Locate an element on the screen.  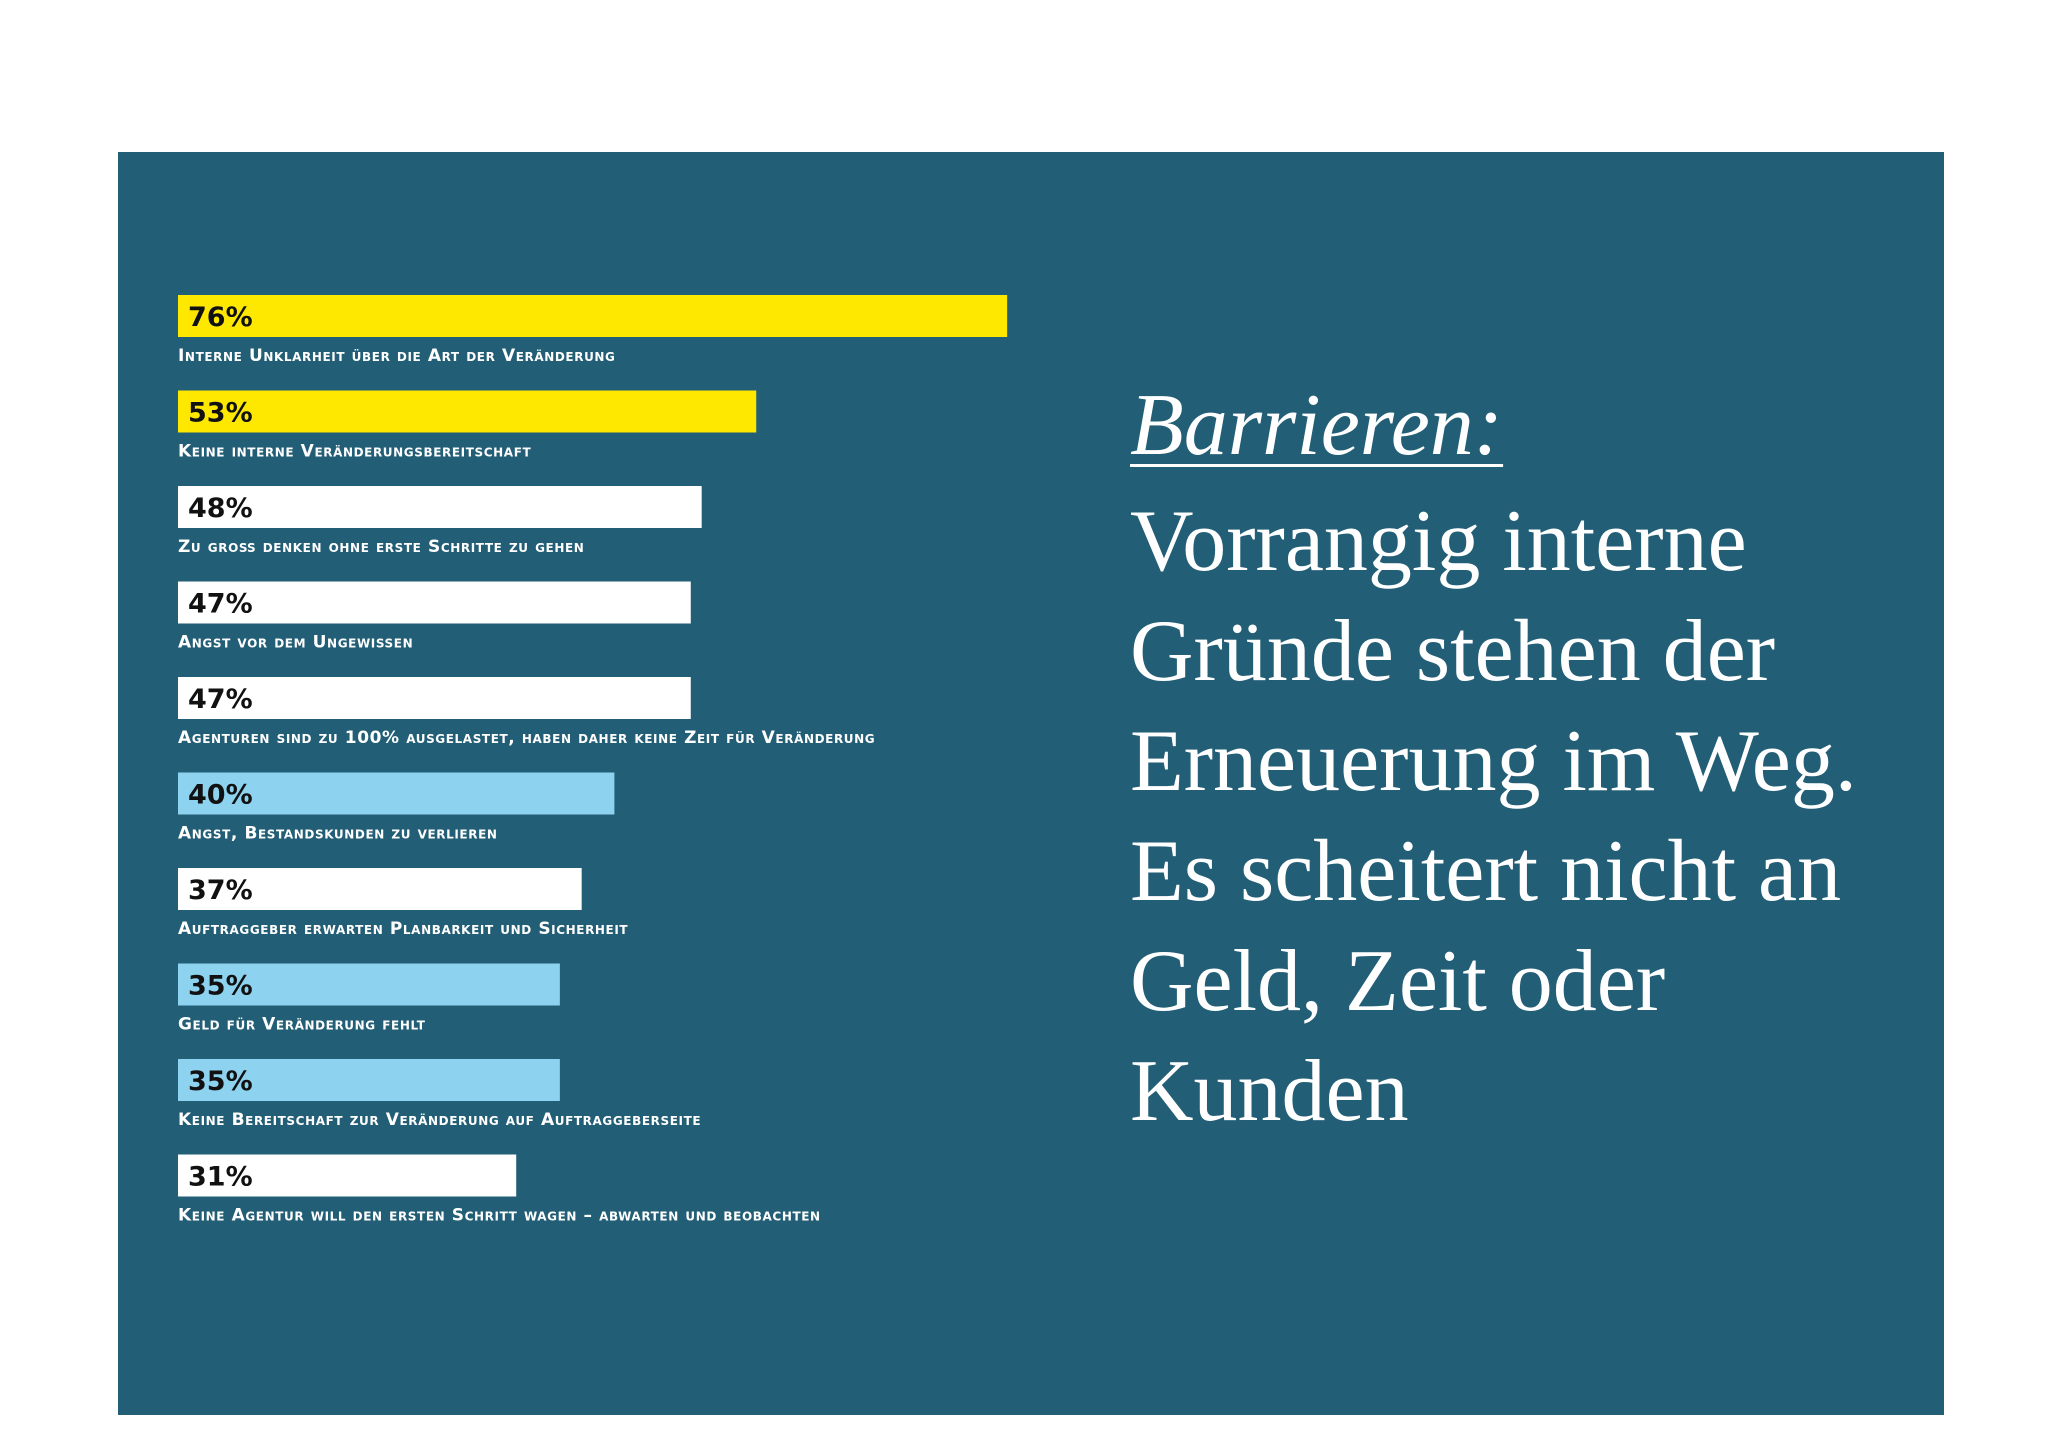
headline: Barrieren: is located at coordinates (1317, 425).